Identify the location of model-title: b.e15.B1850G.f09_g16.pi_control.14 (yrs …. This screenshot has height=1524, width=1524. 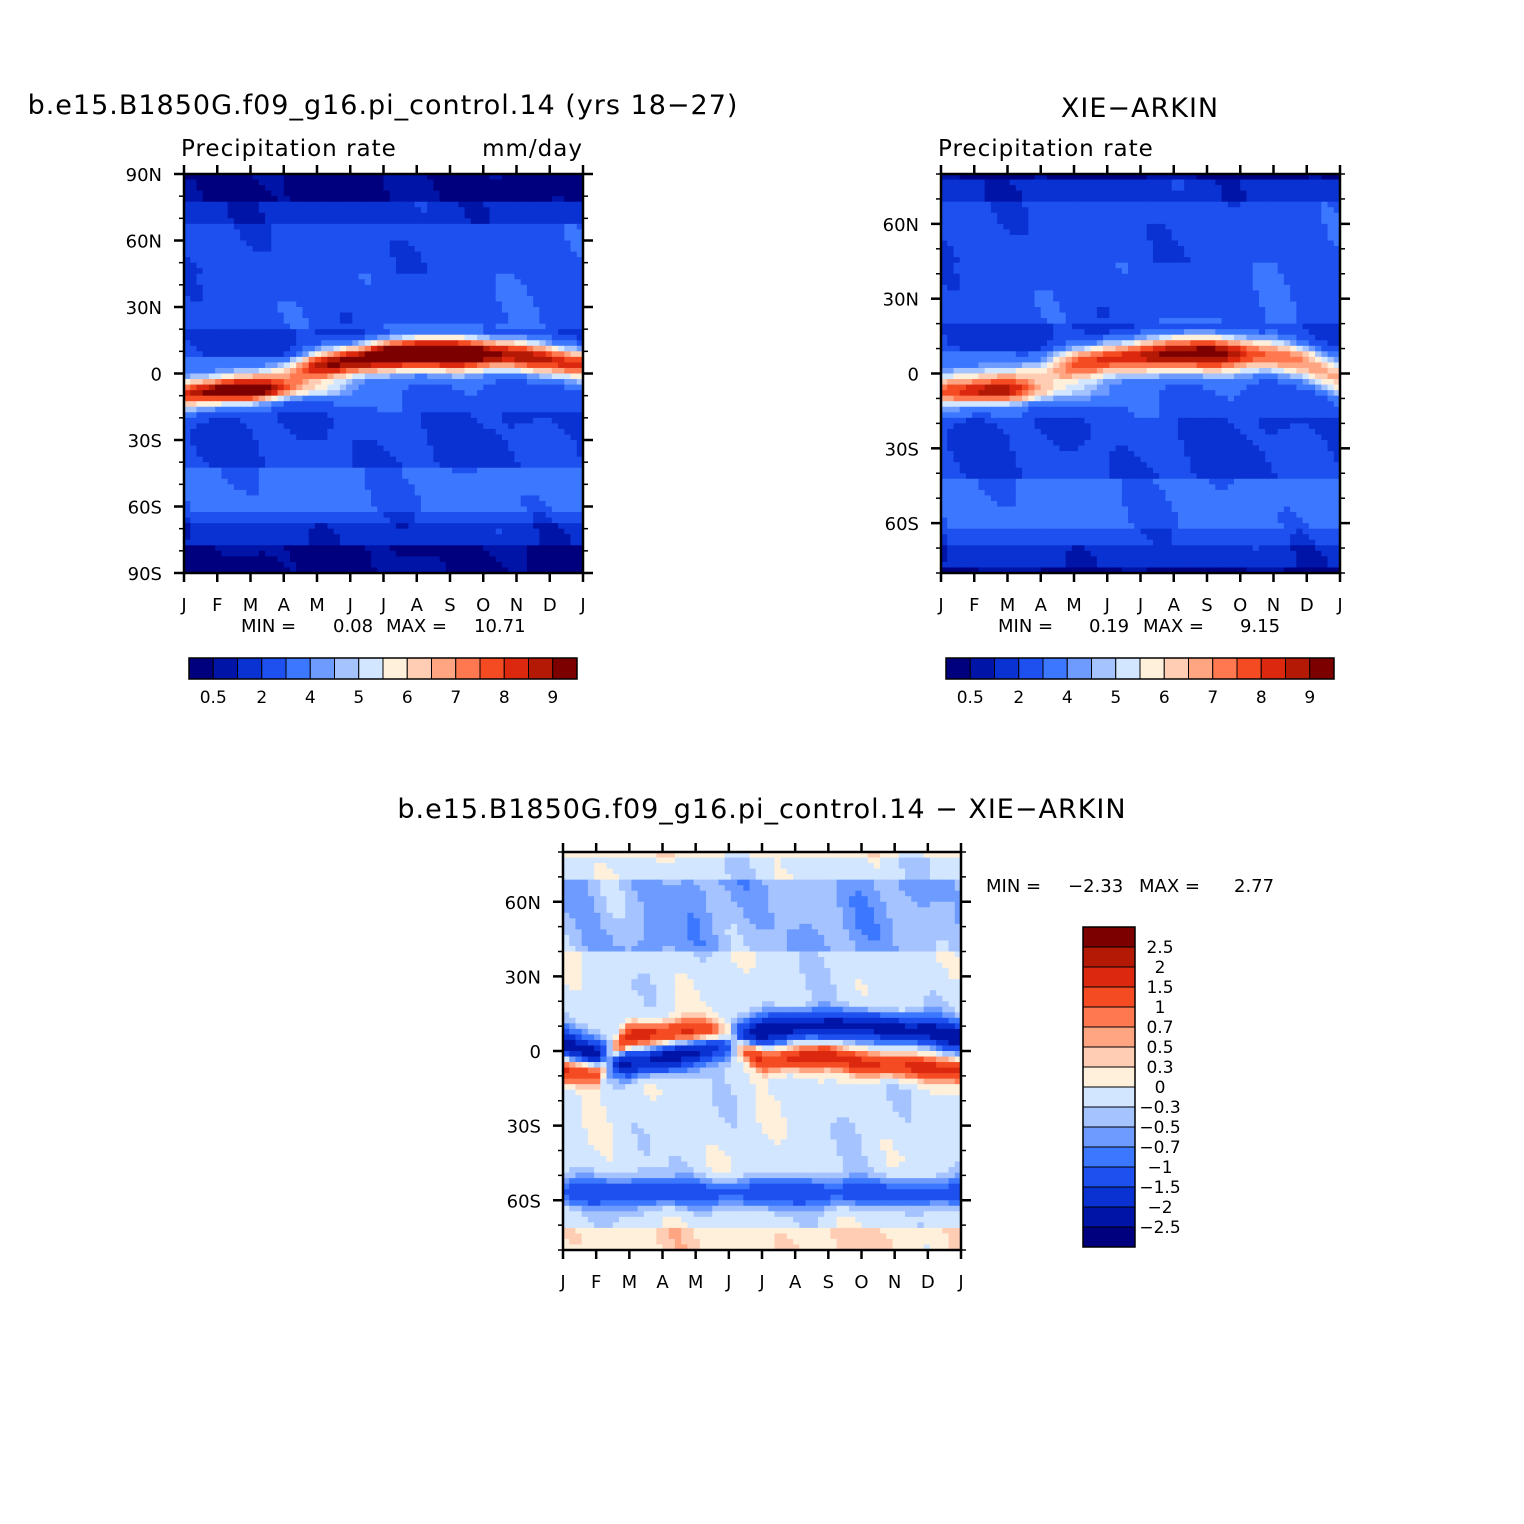
(383, 105).